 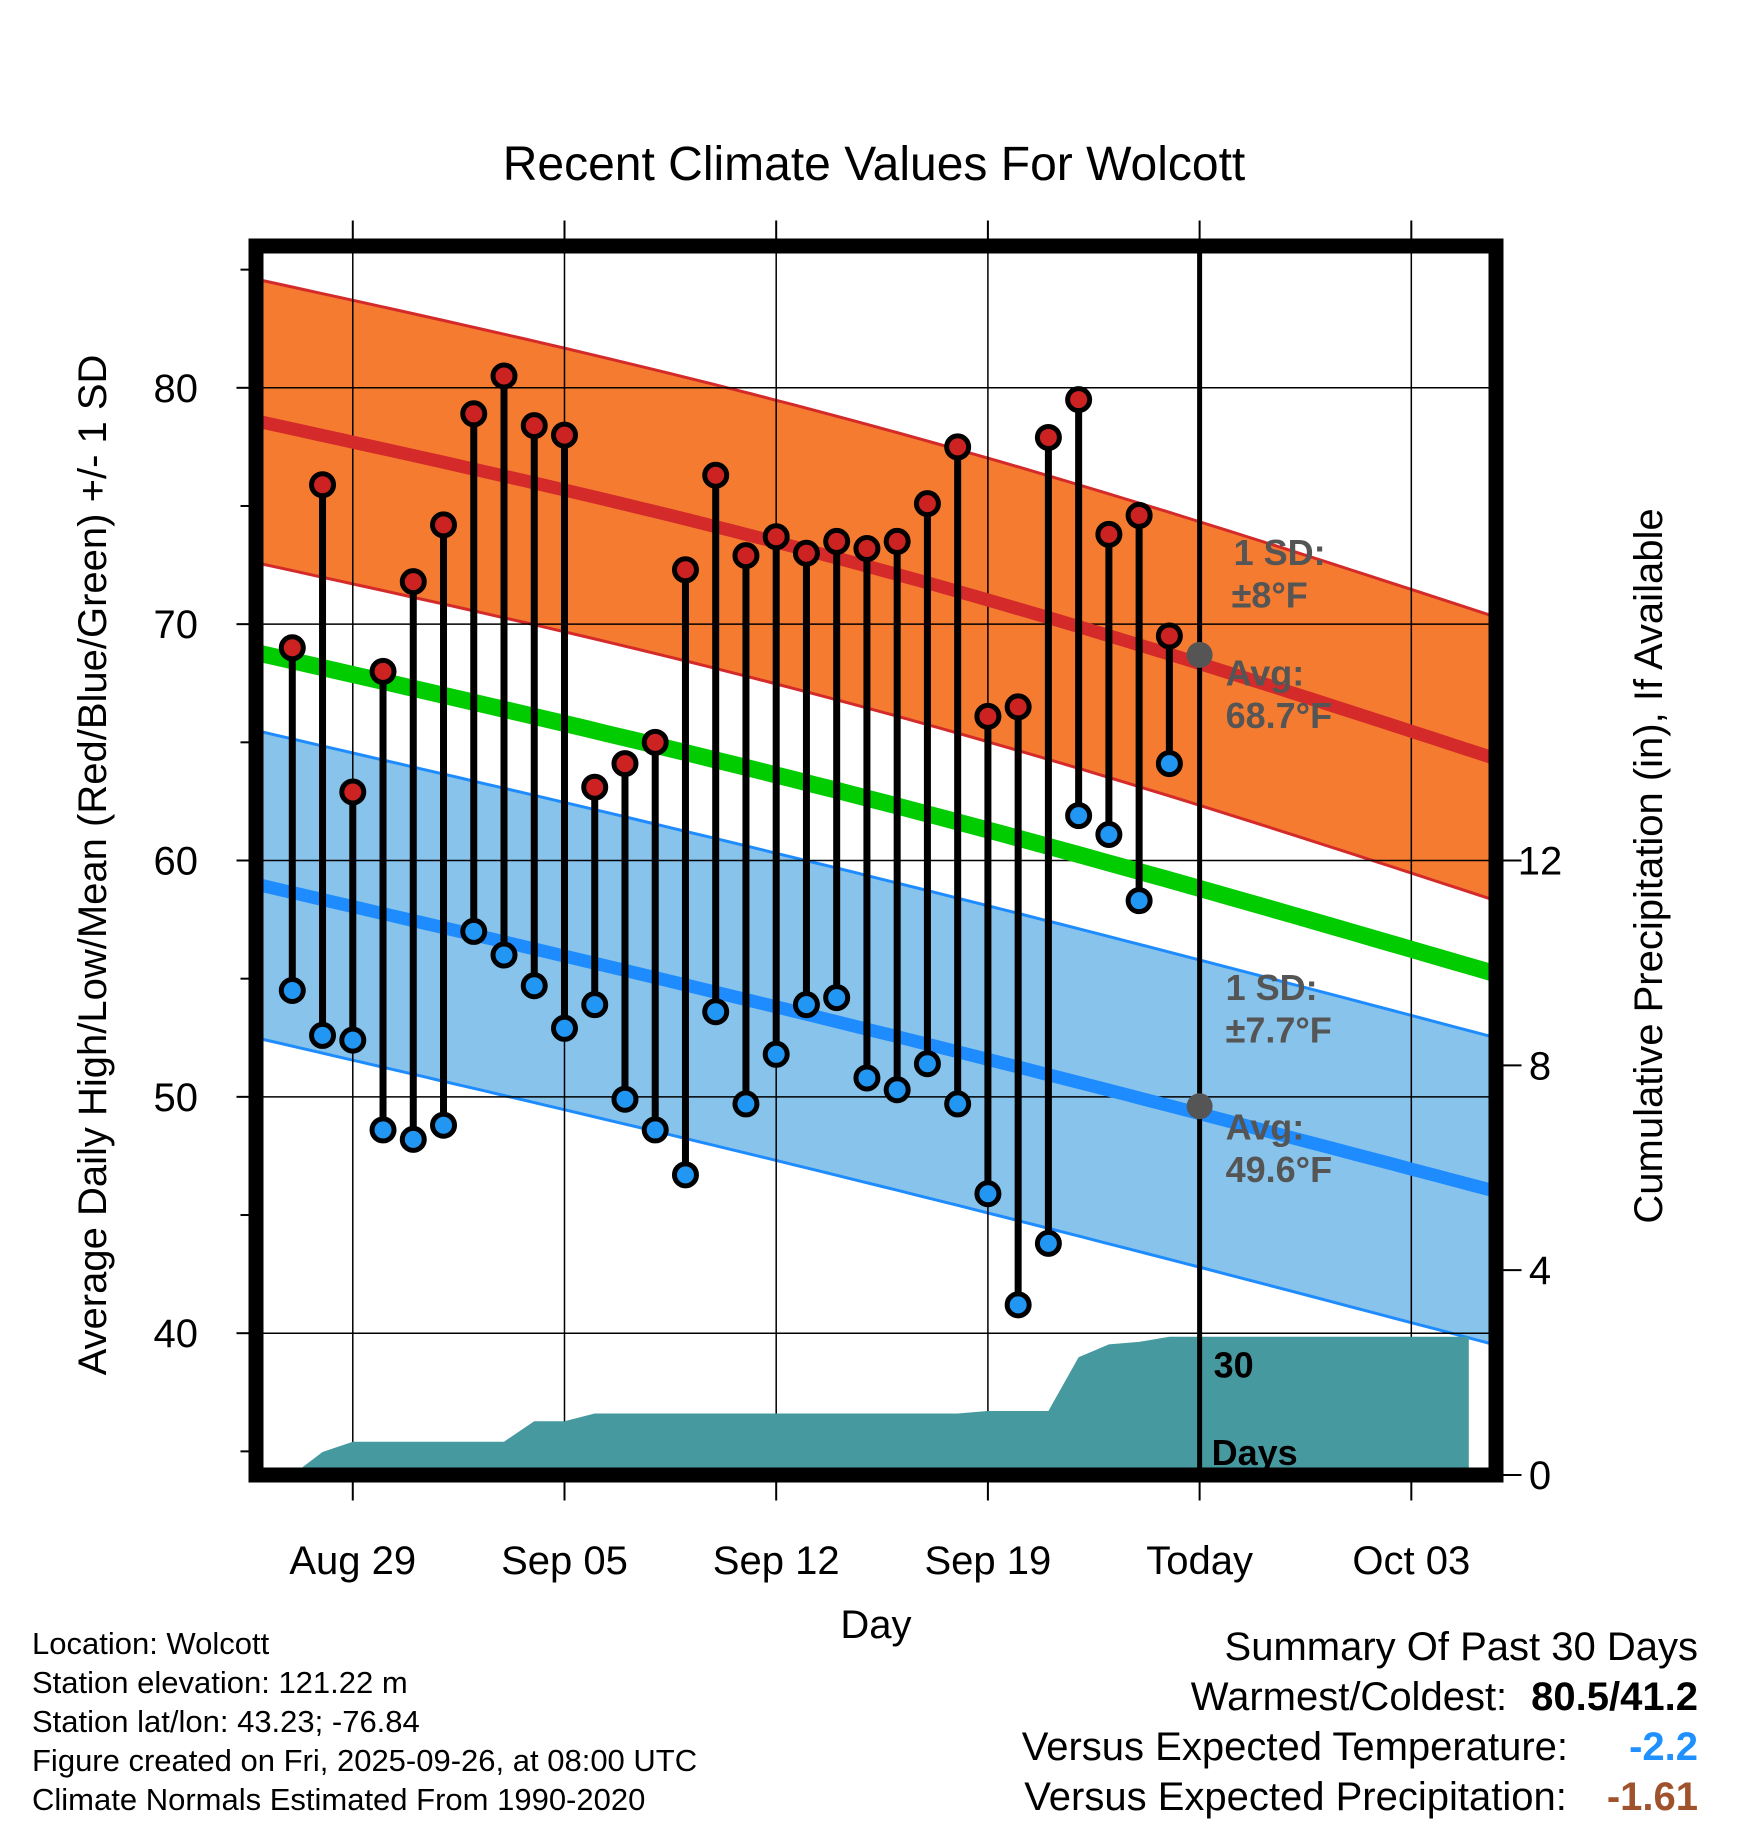 I want to click on x-axis-label: Day, so click(x=875, y=1625).